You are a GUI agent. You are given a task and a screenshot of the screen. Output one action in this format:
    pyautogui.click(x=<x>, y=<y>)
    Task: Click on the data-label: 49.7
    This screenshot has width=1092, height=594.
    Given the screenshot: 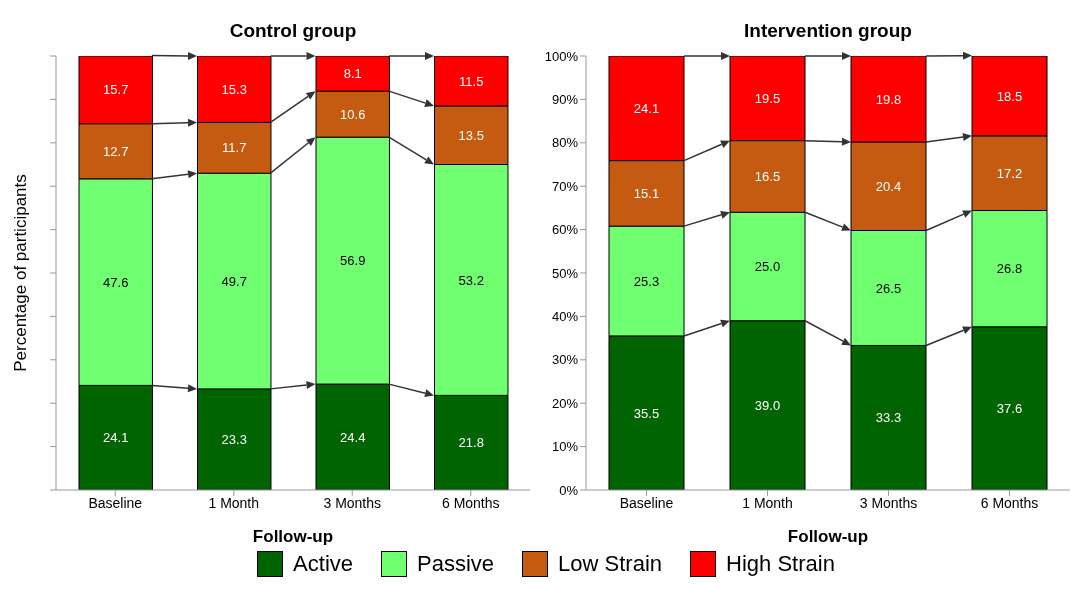 What is the action you would take?
    pyautogui.click(x=234, y=281)
    